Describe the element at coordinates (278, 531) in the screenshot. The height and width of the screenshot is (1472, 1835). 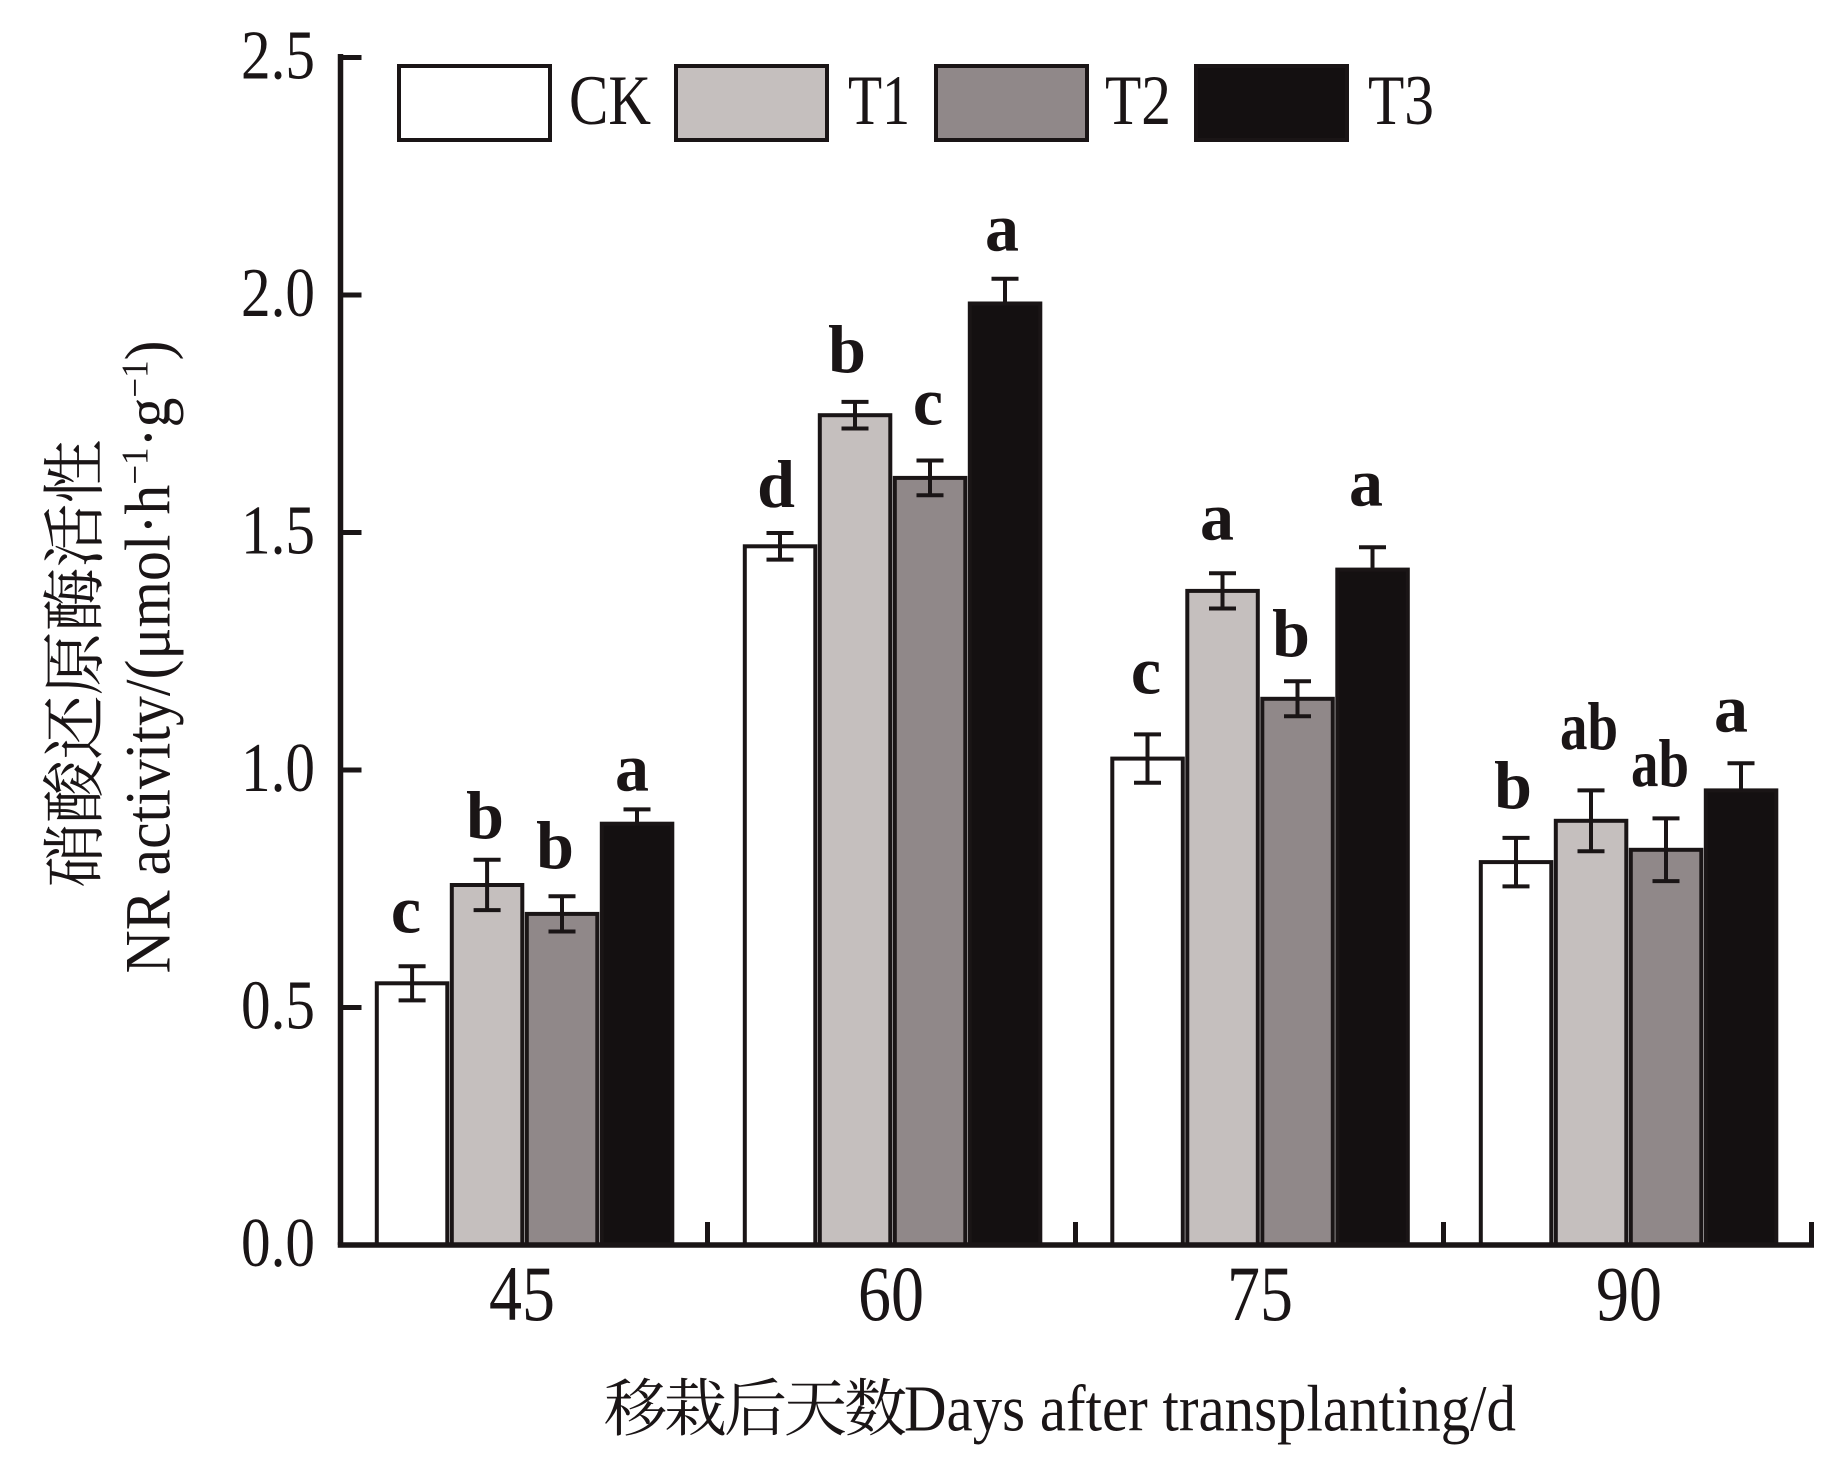
I see `svg-text: 1.5` at that location.